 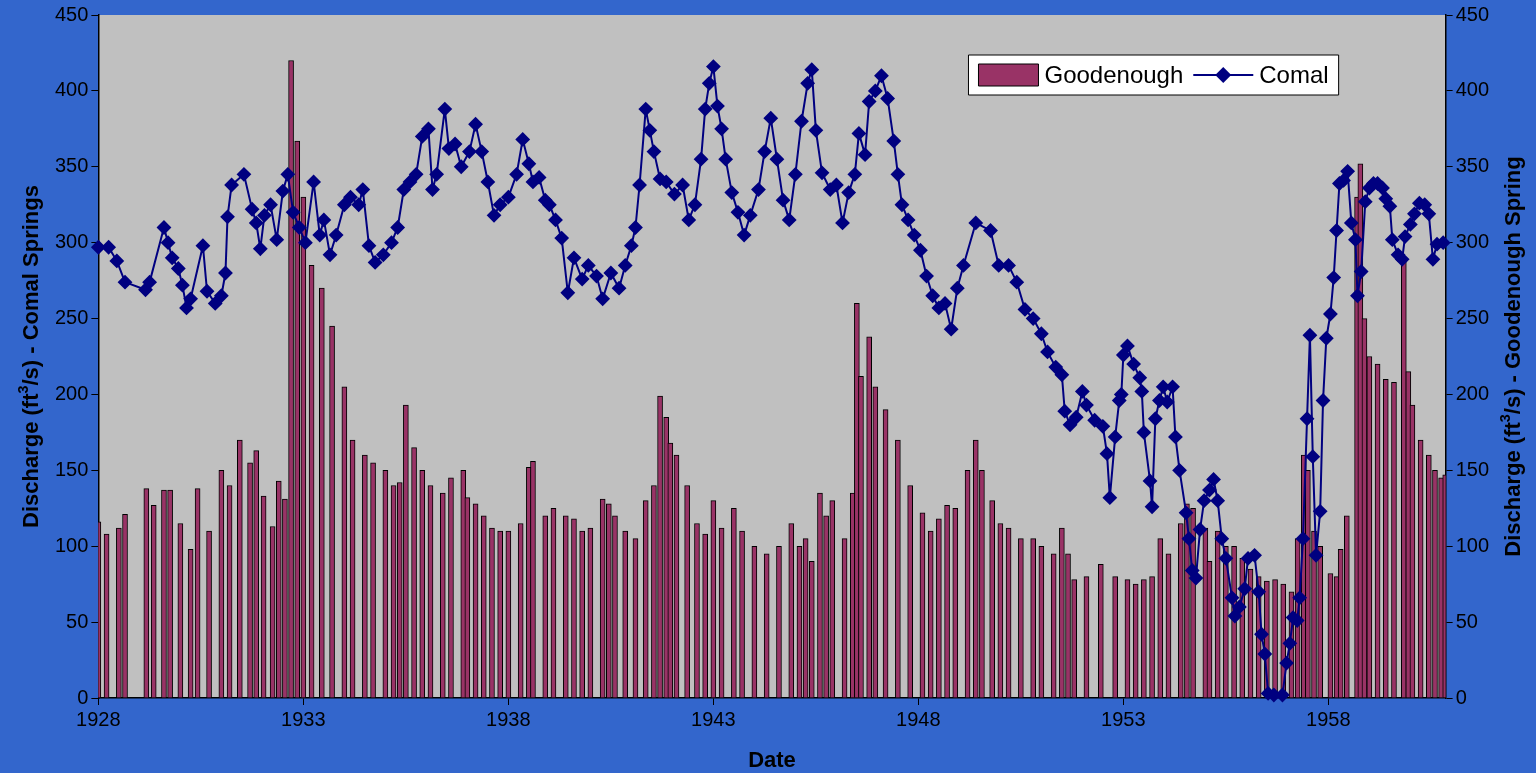 What do you see at coordinates (1472, 468) in the screenshot?
I see `y2-tick-label: 150` at bounding box center [1472, 468].